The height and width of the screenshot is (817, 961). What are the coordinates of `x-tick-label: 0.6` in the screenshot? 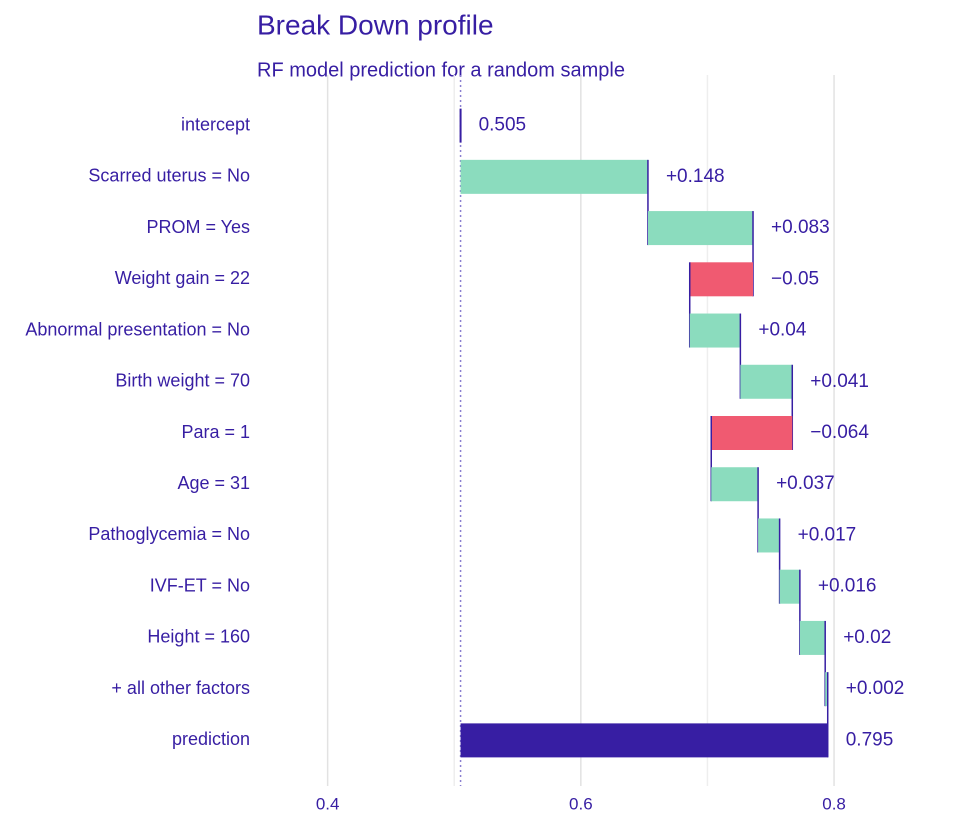 It's located at (581, 803).